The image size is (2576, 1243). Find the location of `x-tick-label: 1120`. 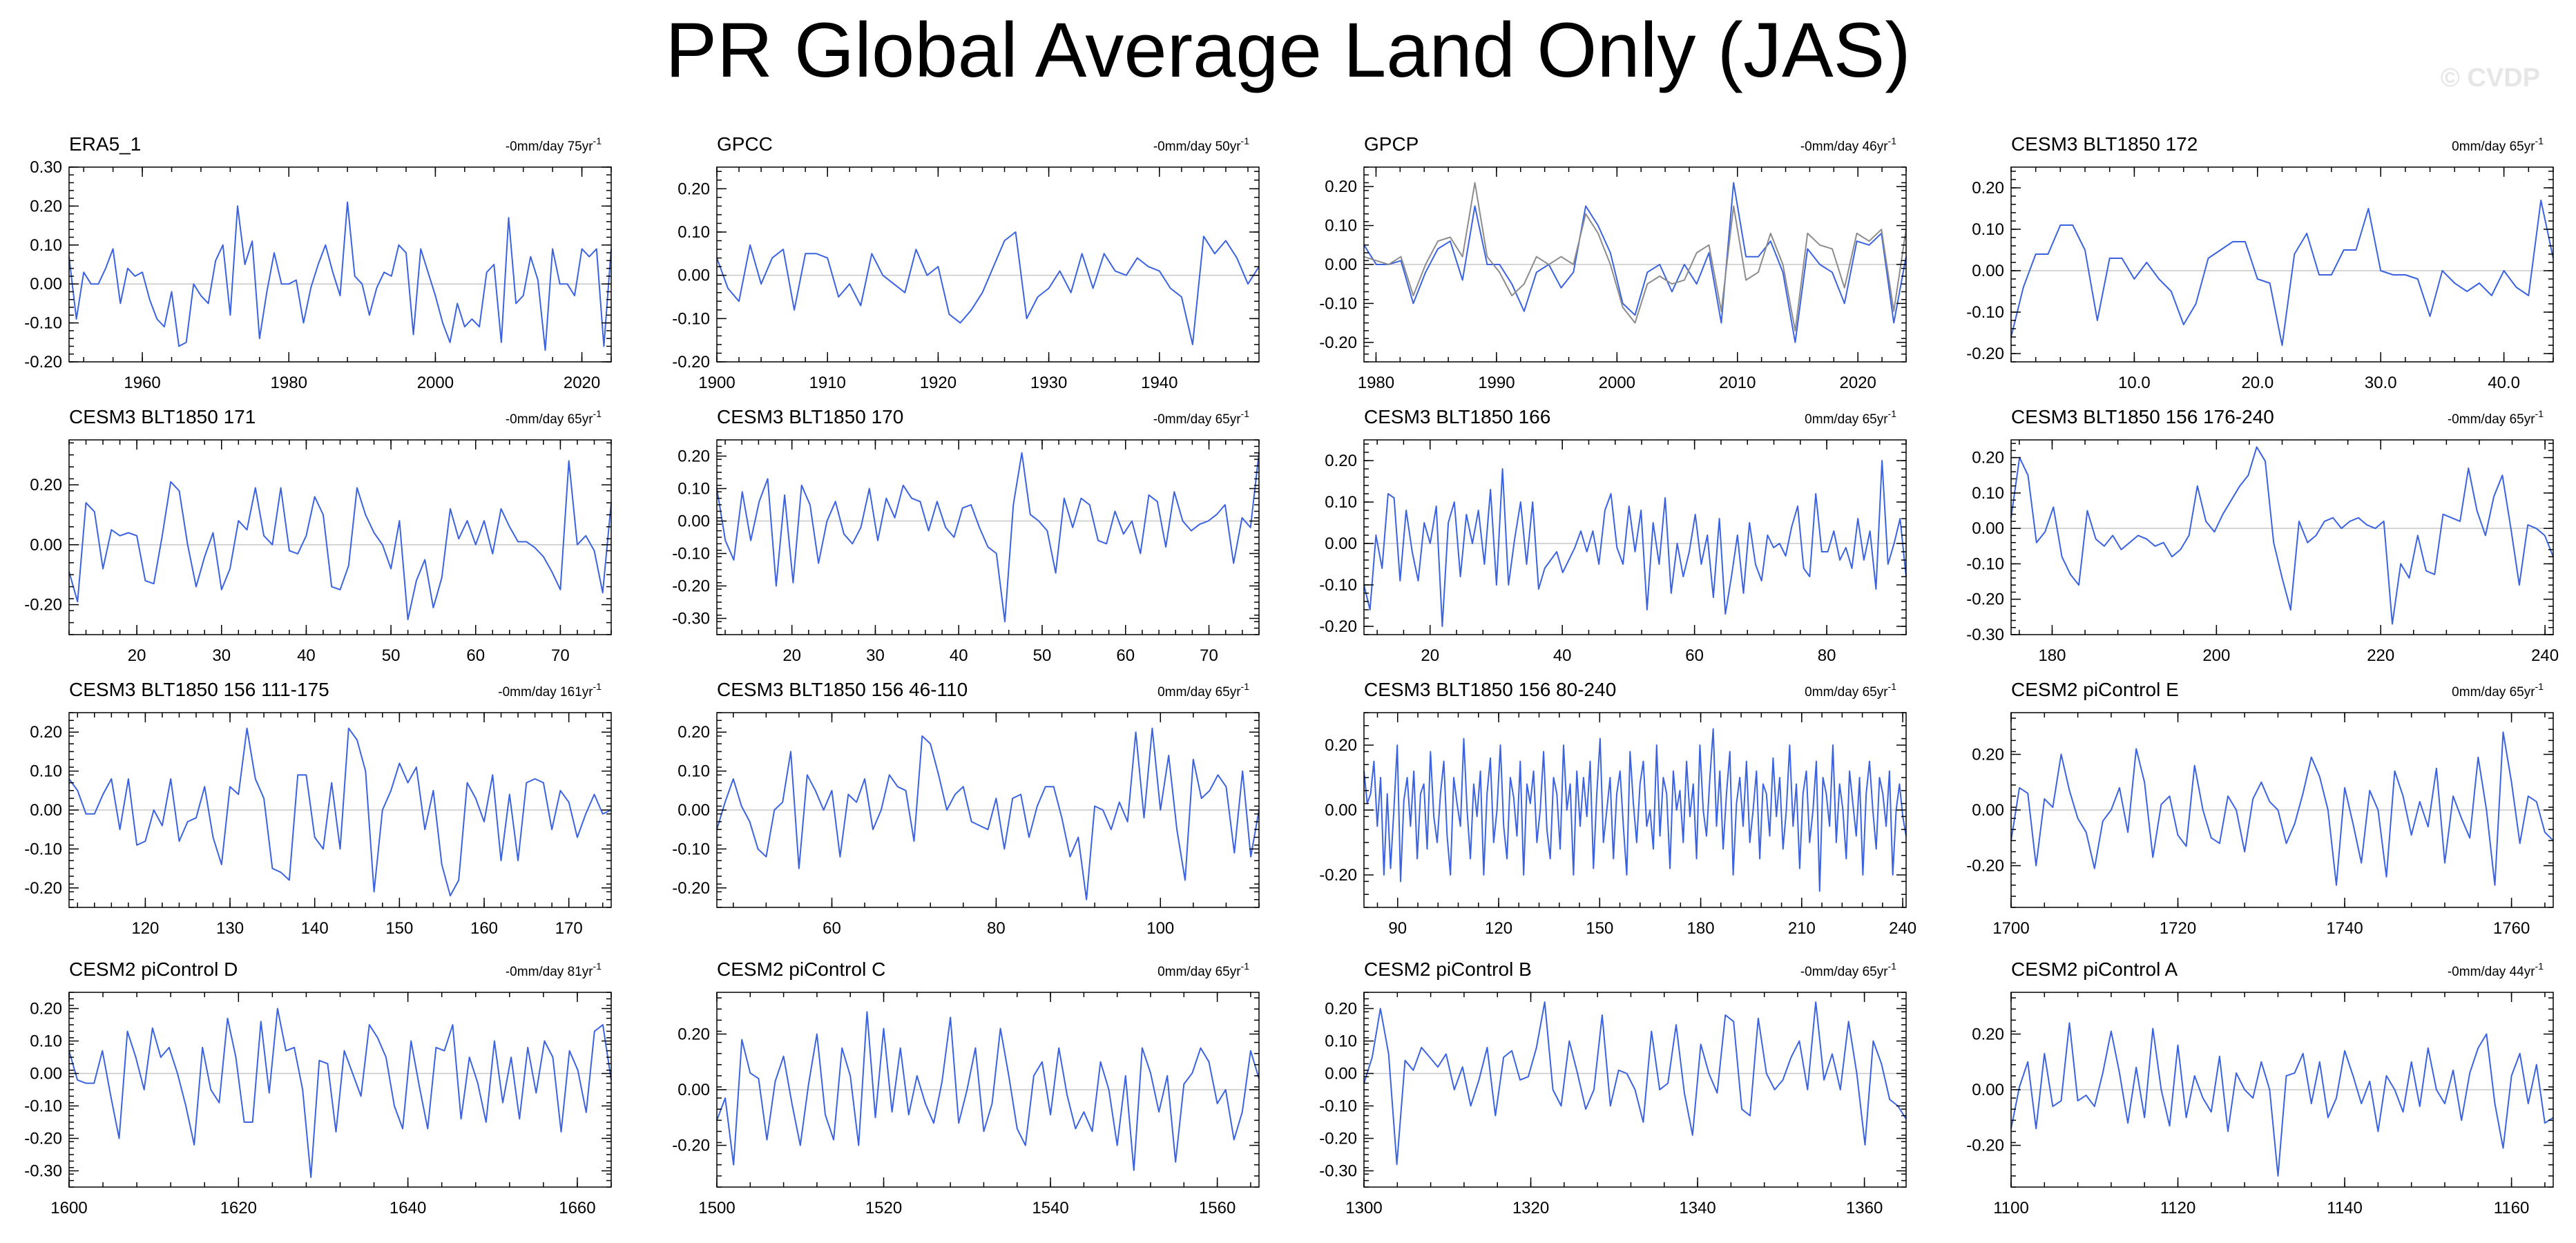

x-tick-label: 1120 is located at coordinates (2178, 1208).